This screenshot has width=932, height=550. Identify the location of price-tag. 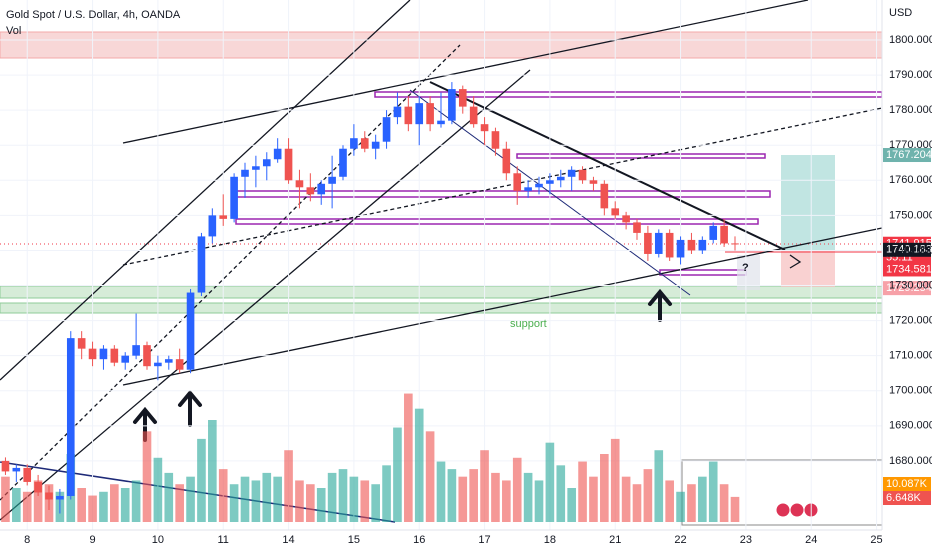
(907, 288).